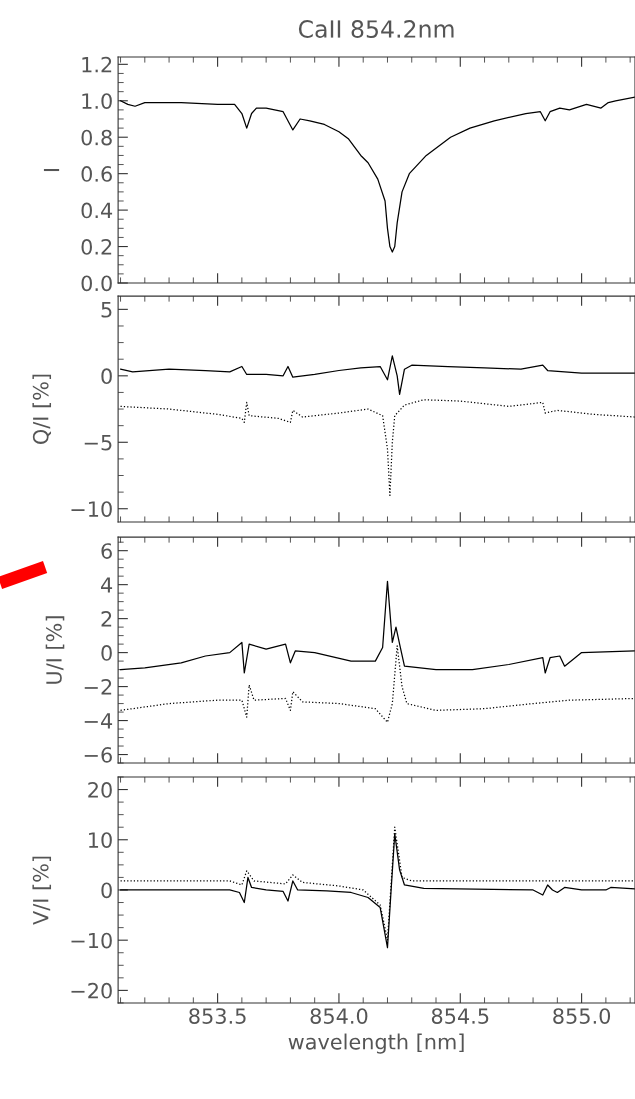  Describe the element at coordinates (96, 283) in the screenshot. I see `y-tick-label: 0.0` at that location.